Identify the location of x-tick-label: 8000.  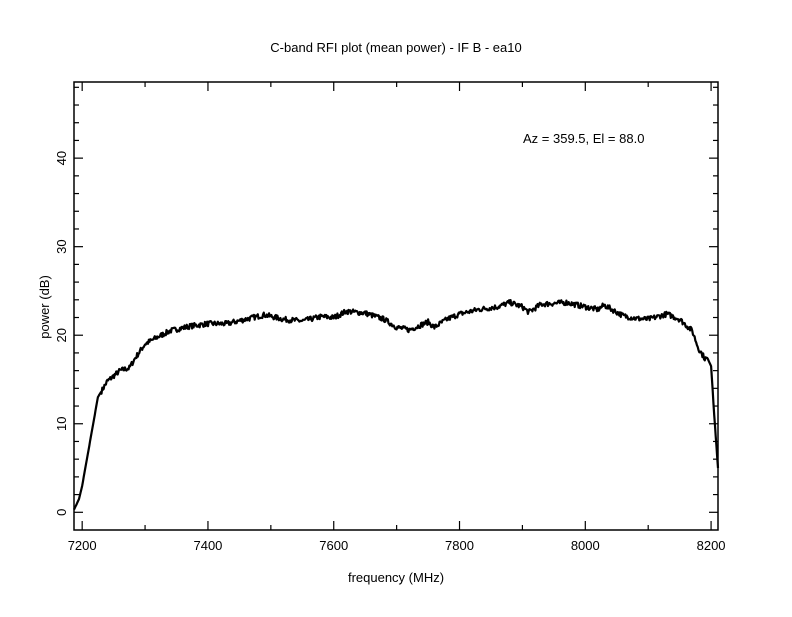
(585, 545).